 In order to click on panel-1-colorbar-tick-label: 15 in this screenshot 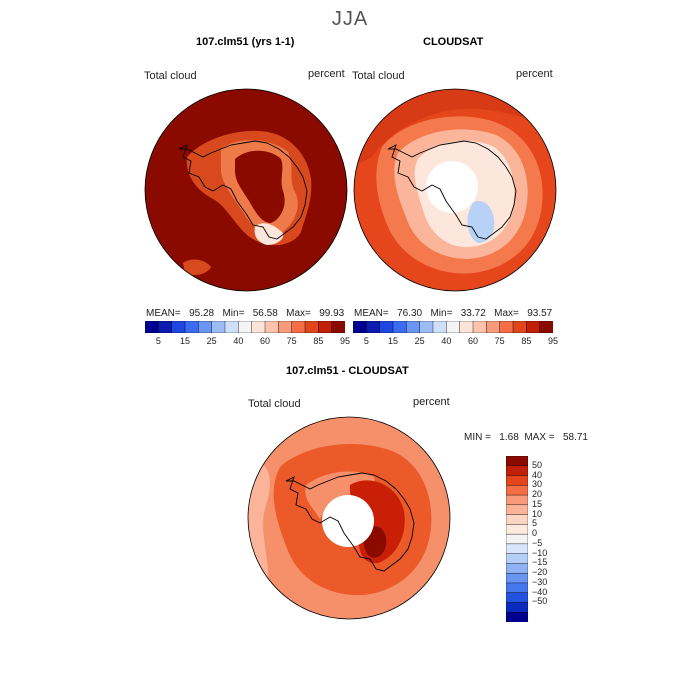, I will do `click(184, 341)`.